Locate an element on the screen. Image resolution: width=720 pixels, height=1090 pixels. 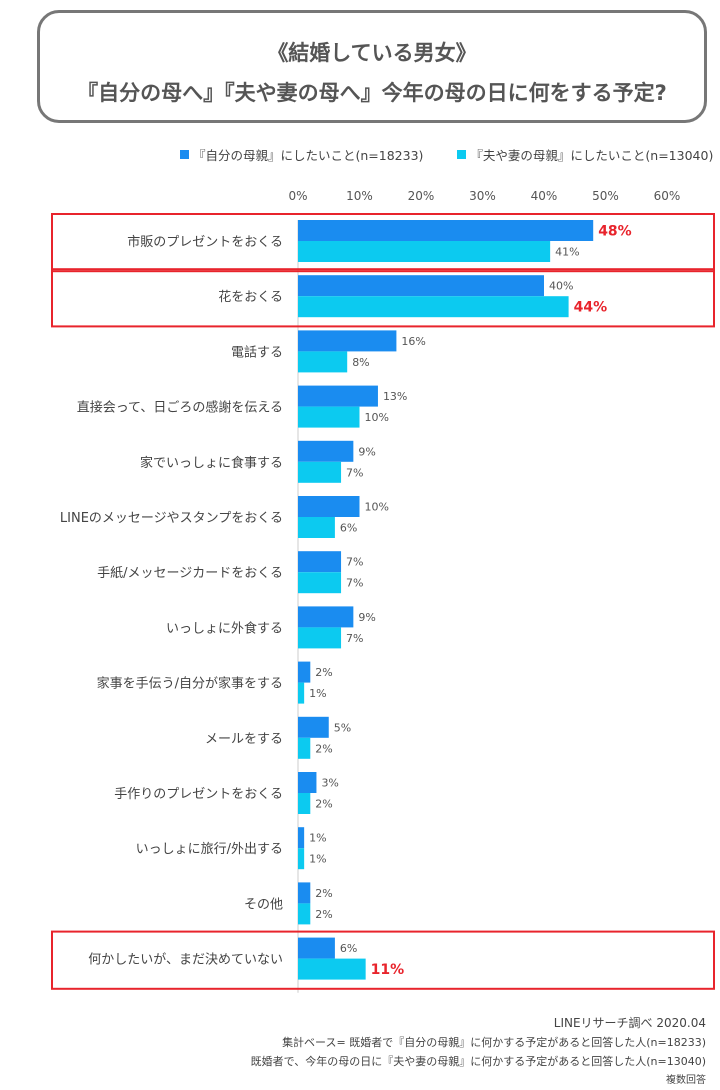
legend-item-own-mother: 『自分の母親』にしたいこと(n=18233) is located at coordinates (301, 154).